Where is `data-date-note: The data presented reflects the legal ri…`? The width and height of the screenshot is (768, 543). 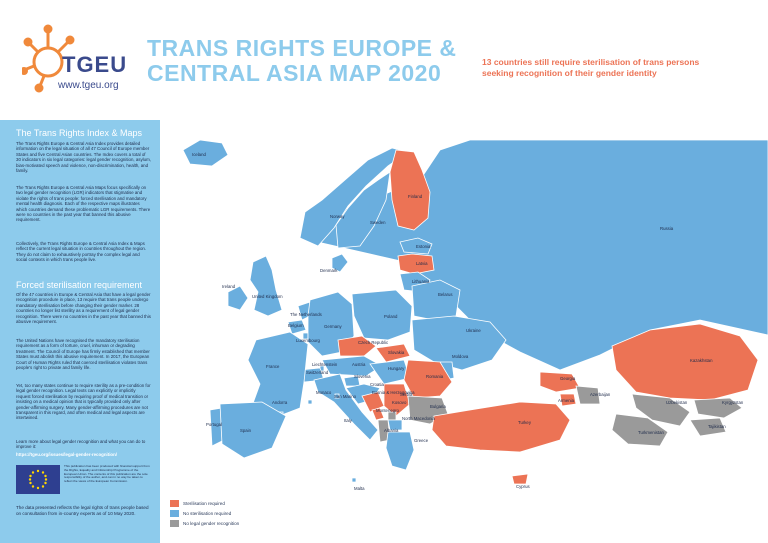
data-date-note: The data presented reflects the legal ri… is located at coordinates (82, 510).